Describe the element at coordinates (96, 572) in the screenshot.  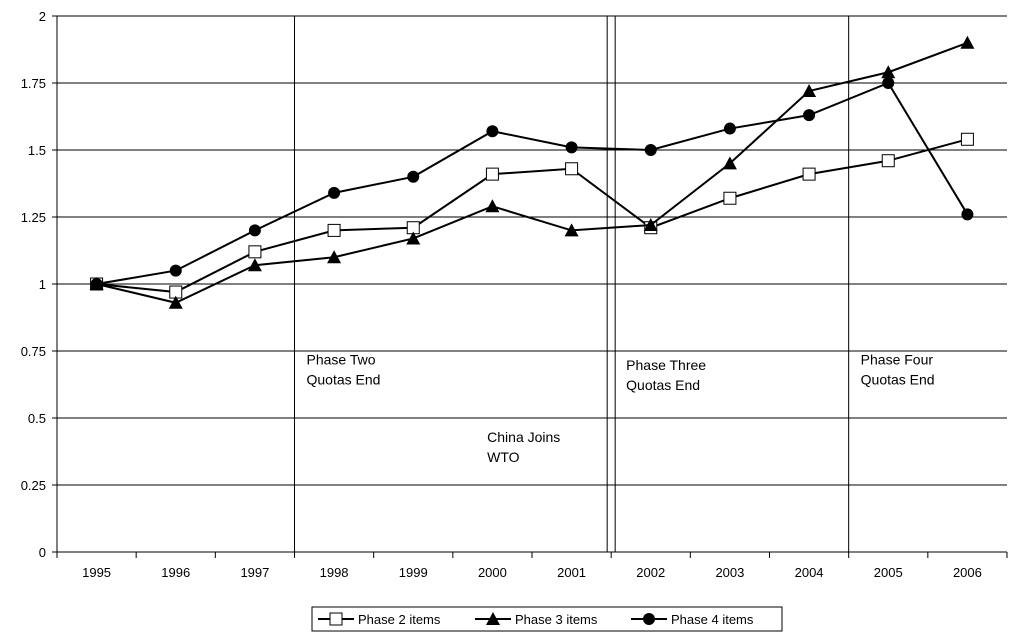
I see `x-tick-label: 1995` at that location.